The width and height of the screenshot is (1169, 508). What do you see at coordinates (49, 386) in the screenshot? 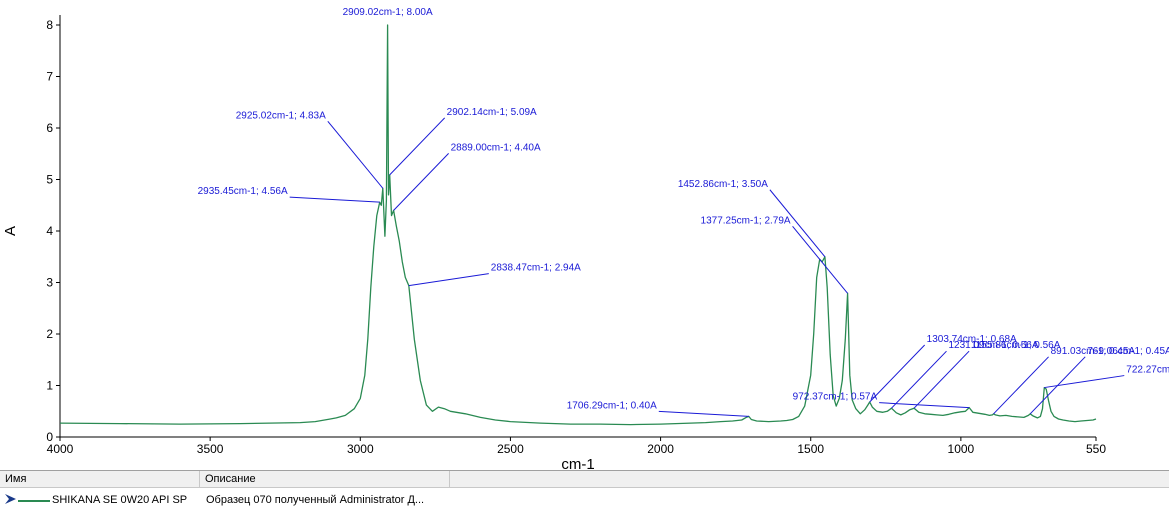
I see `y-tick-label: 1` at bounding box center [49, 386].